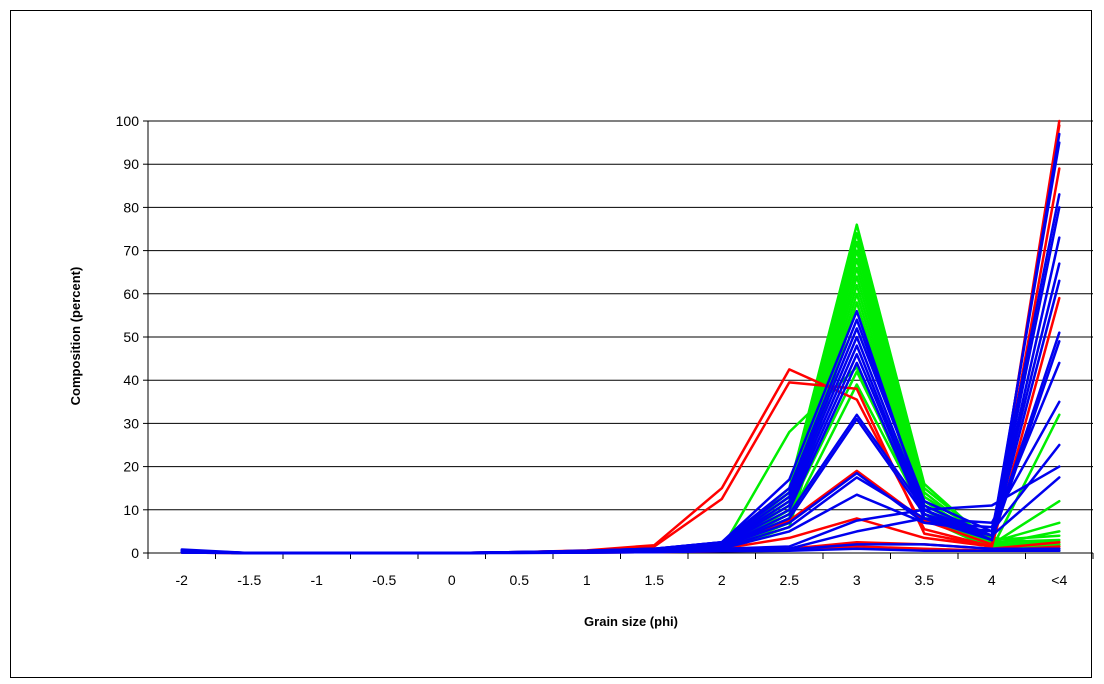 Image resolution: width=1104 pixels, height=684 pixels. What do you see at coordinates (131, 251) in the screenshot?
I see `y-tick-label-70: 70` at bounding box center [131, 251].